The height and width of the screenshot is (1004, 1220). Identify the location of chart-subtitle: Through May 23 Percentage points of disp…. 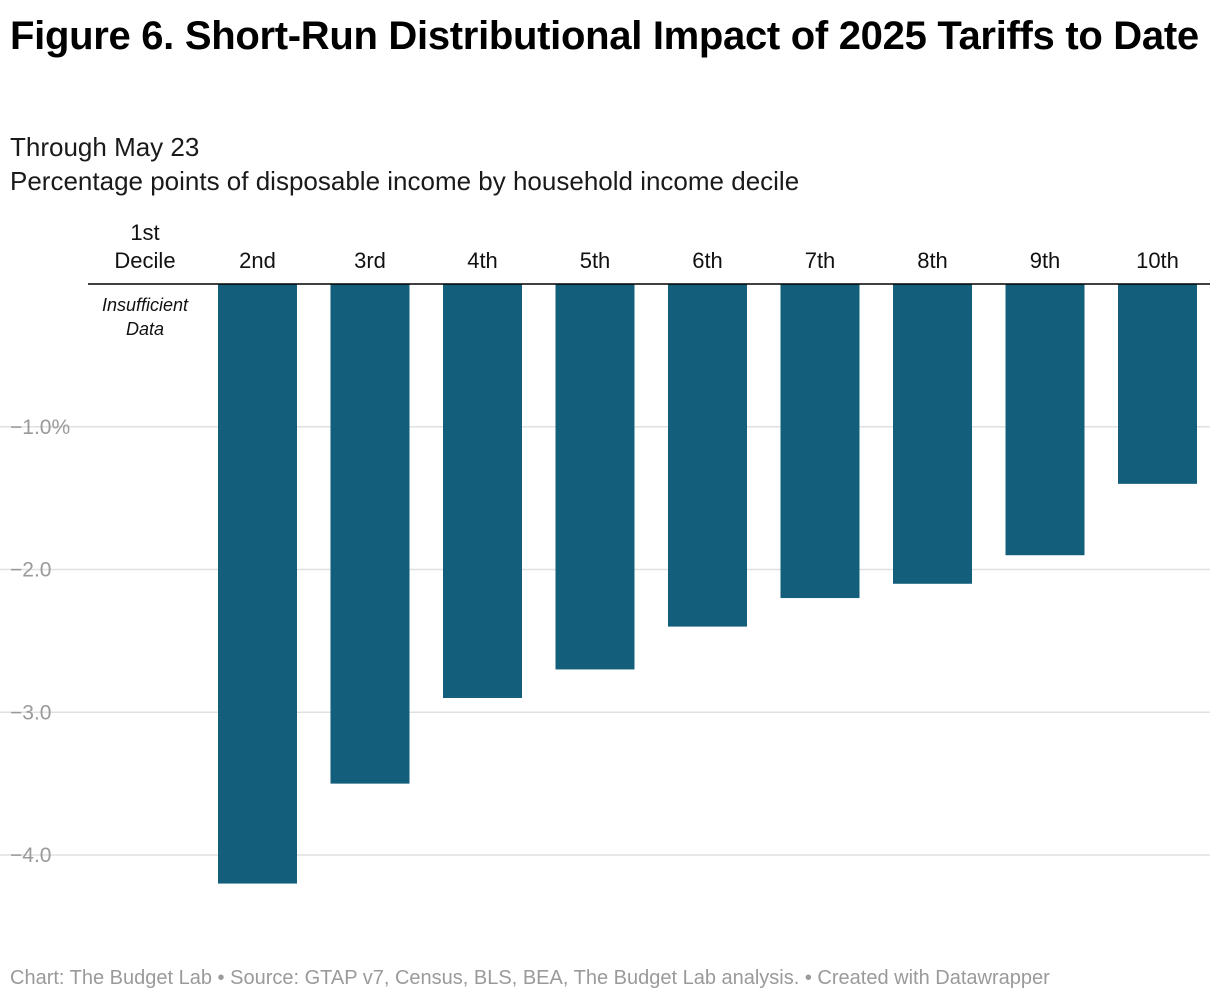
(404, 164).